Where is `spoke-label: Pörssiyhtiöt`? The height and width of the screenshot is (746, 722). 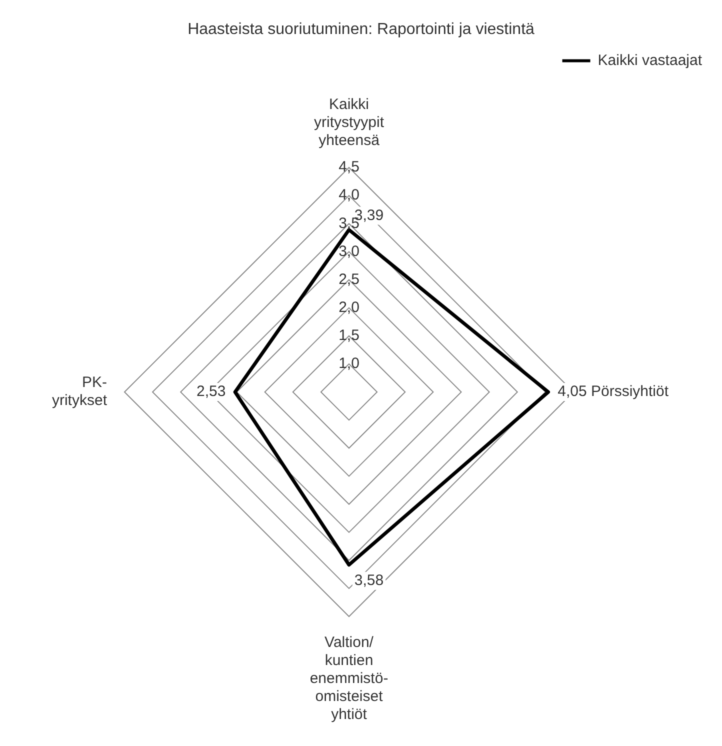 spoke-label: Pörssiyhtiöt is located at coordinates (630, 391).